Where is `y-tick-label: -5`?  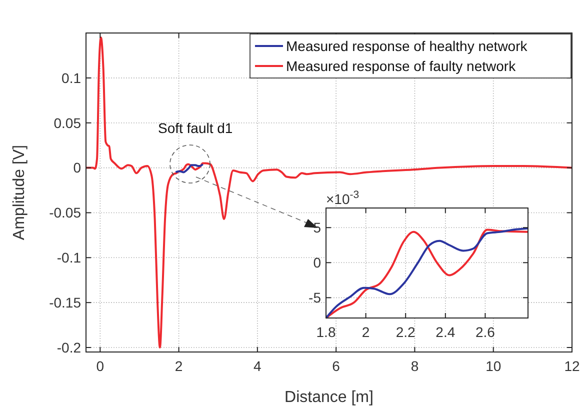 y-tick-label: -5 is located at coordinates (315, 298).